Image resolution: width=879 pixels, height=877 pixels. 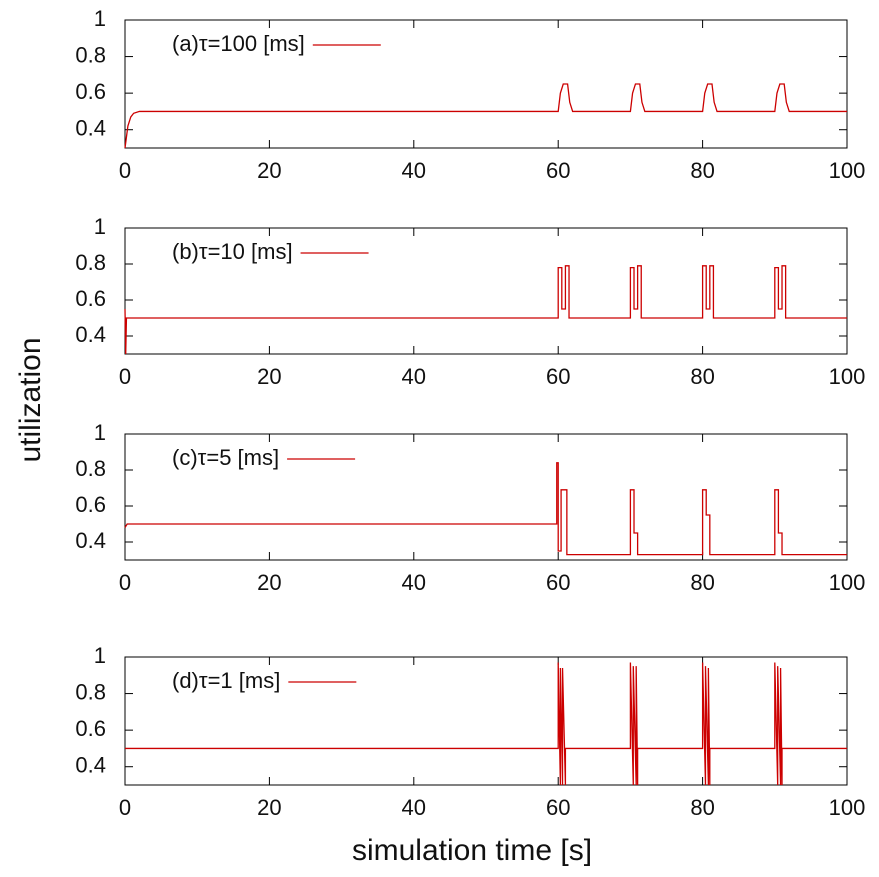 What do you see at coordinates (472, 850) in the screenshot?
I see `x-axis-label: simulation time [s]` at bounding box center [472, 850].